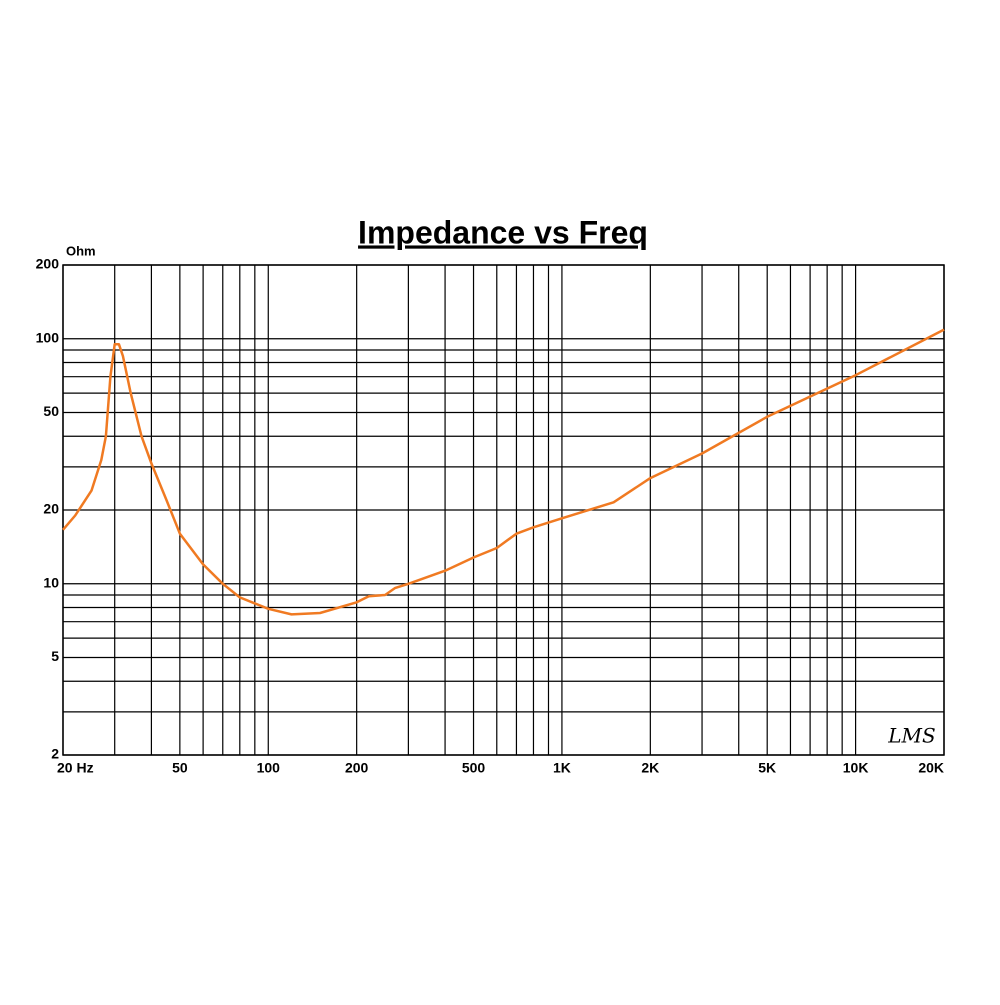 The width and height of the screenshot is (1000, 1005). I want to click on chart-title: Impedance vs Freq, so click(503, 232).